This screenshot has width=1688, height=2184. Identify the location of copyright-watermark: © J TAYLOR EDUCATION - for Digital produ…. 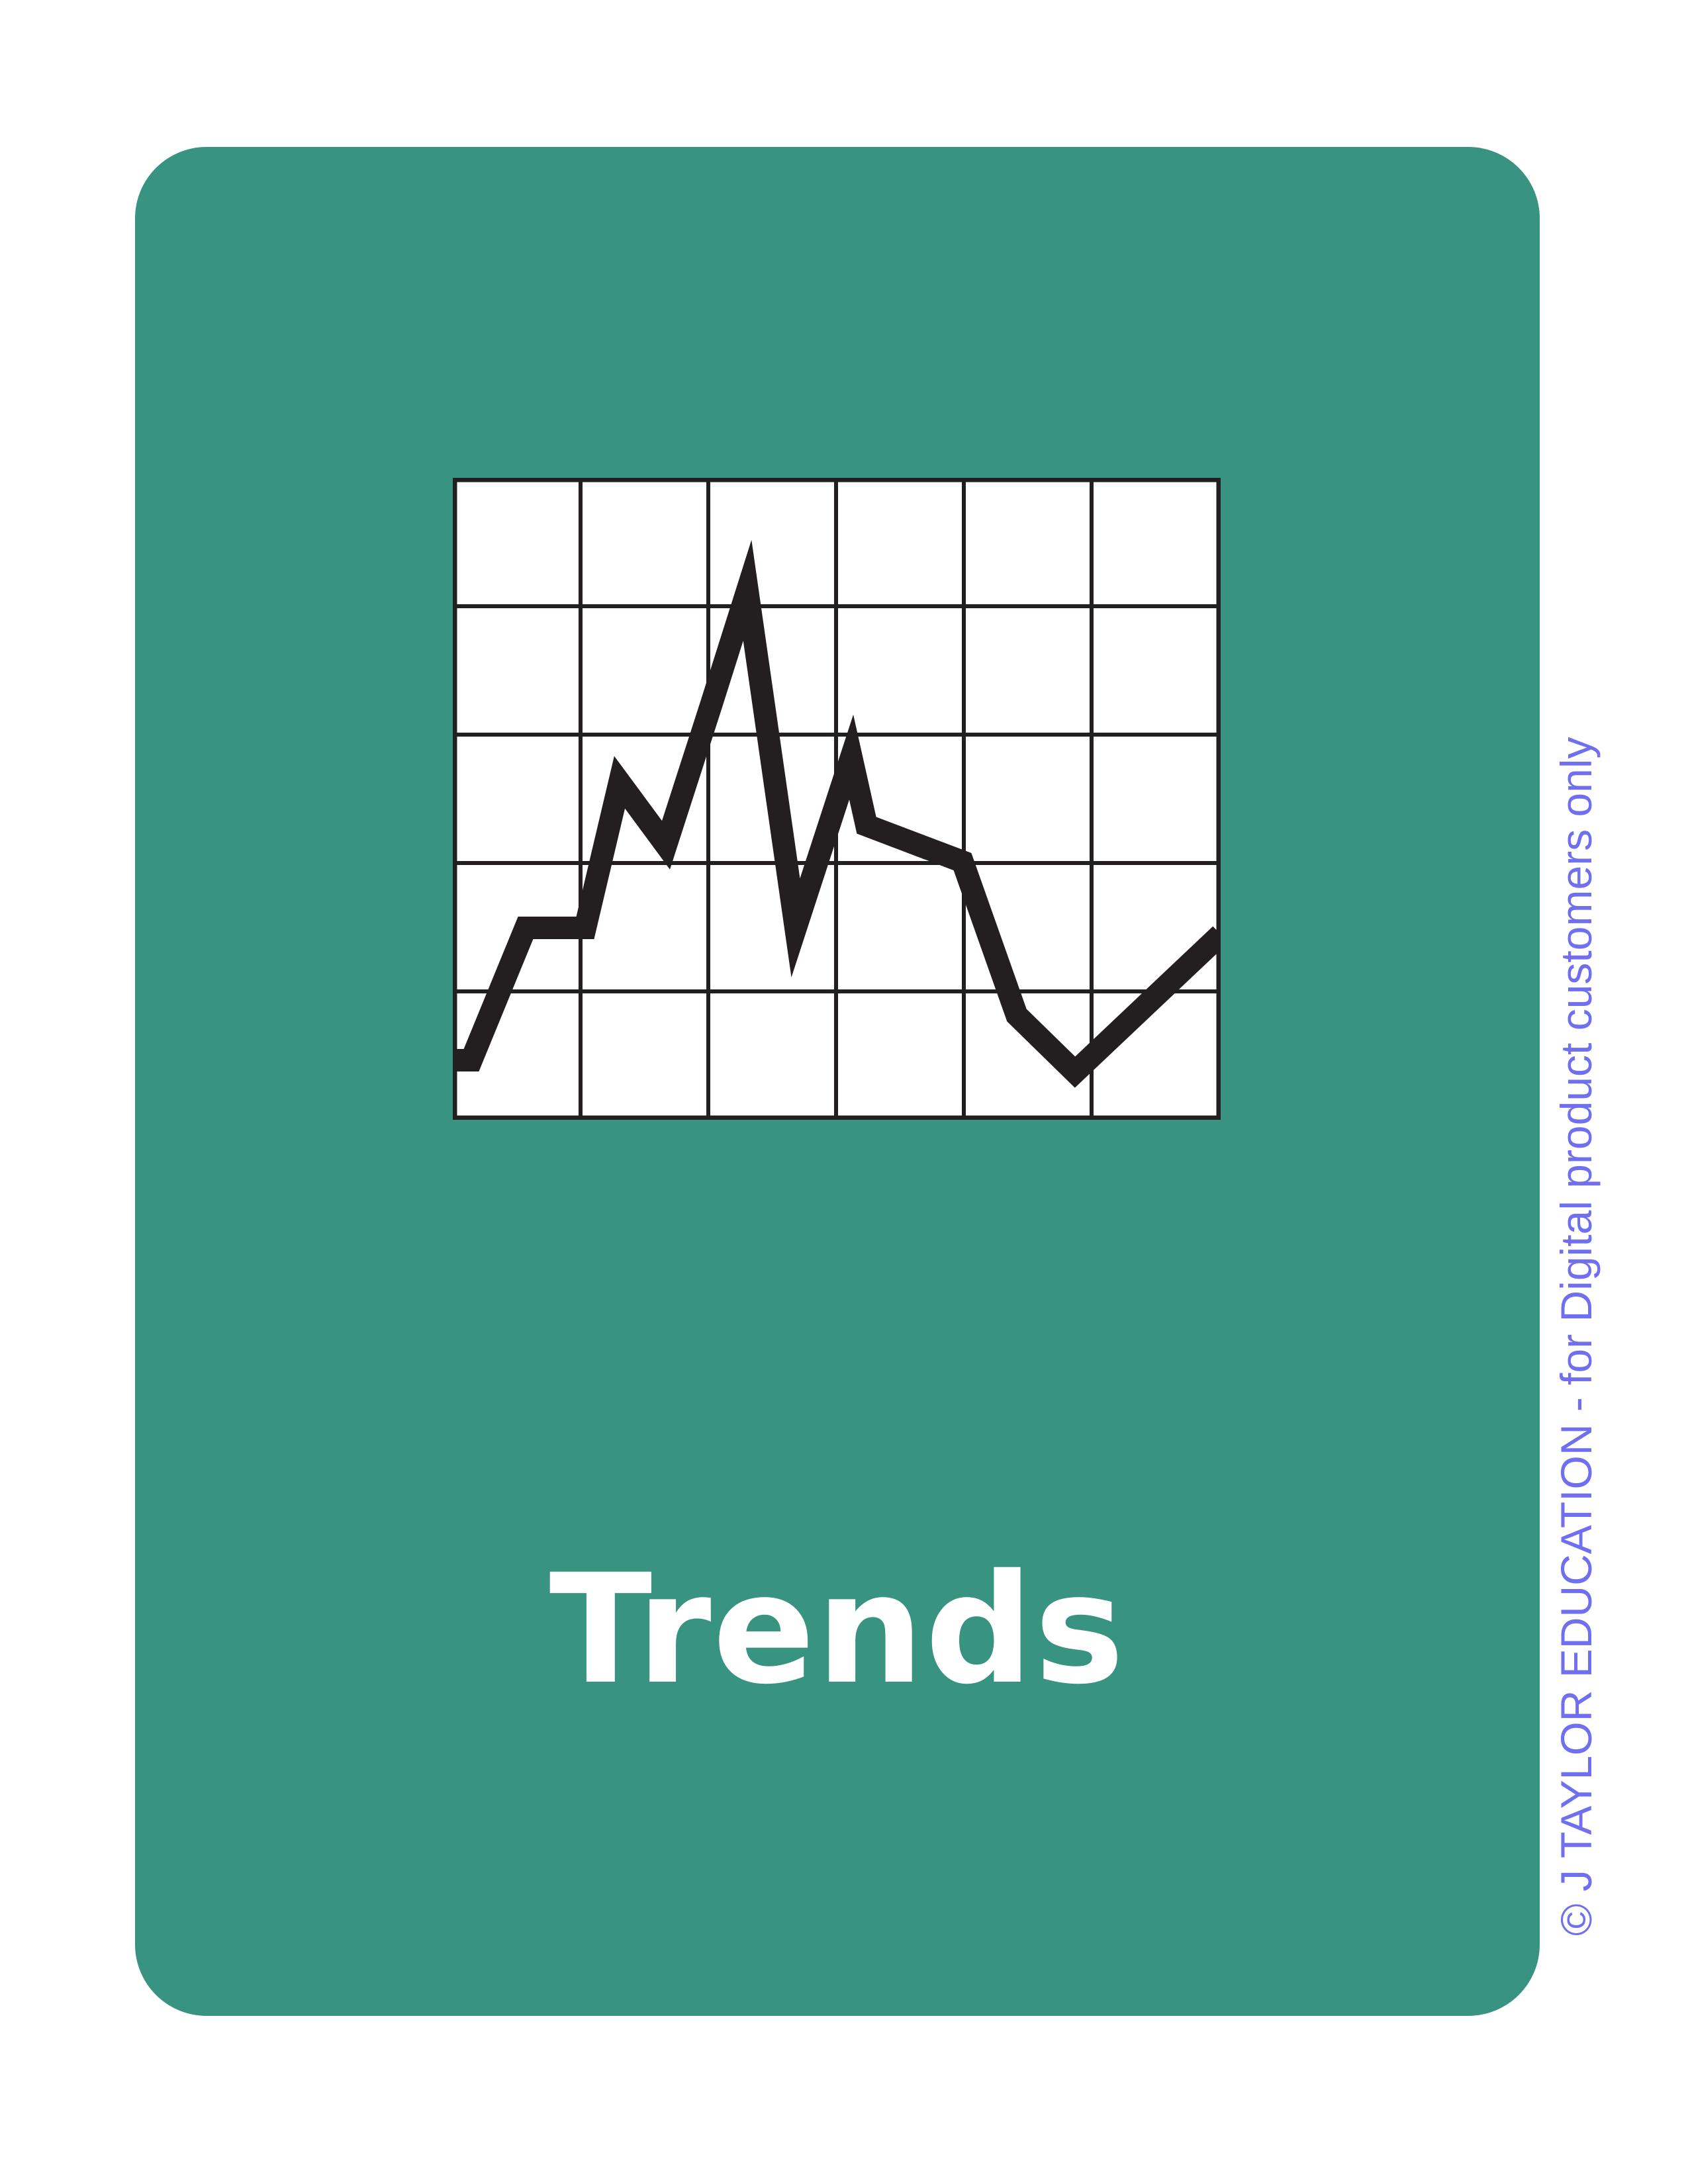
(1576, 1336).